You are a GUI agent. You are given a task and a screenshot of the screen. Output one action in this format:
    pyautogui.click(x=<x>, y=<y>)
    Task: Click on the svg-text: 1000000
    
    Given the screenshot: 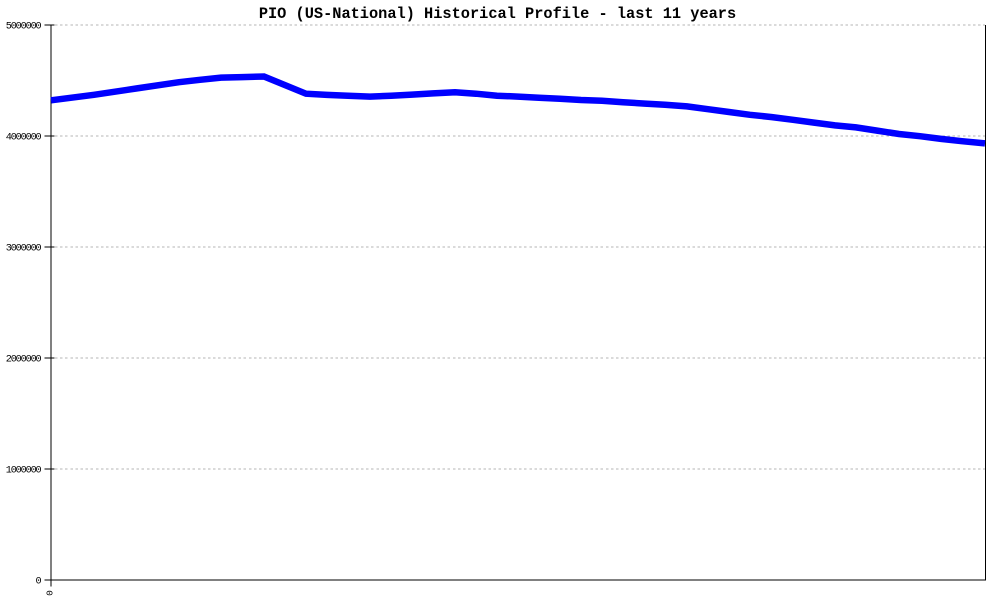 What is the action you would take?
    pyautogui.click(x=24, y=470)
    